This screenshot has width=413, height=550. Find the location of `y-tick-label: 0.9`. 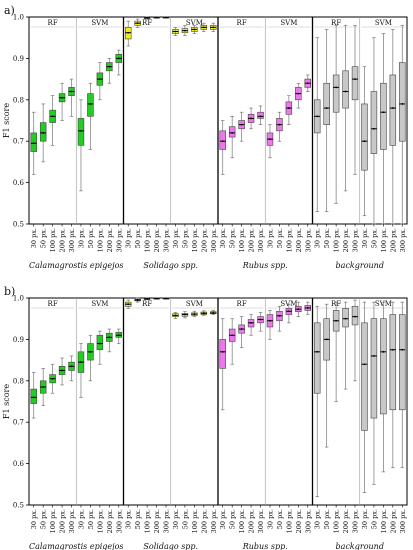

y-tick-label: 0.9 is located at coordinates (18, 340).